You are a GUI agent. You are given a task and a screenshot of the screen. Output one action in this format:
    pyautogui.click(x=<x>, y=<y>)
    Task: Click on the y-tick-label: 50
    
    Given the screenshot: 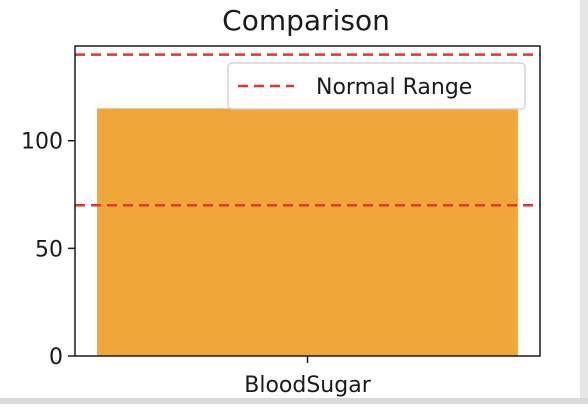 What is the action you would take?
    pyautogui.click(x=49, y=249)
    